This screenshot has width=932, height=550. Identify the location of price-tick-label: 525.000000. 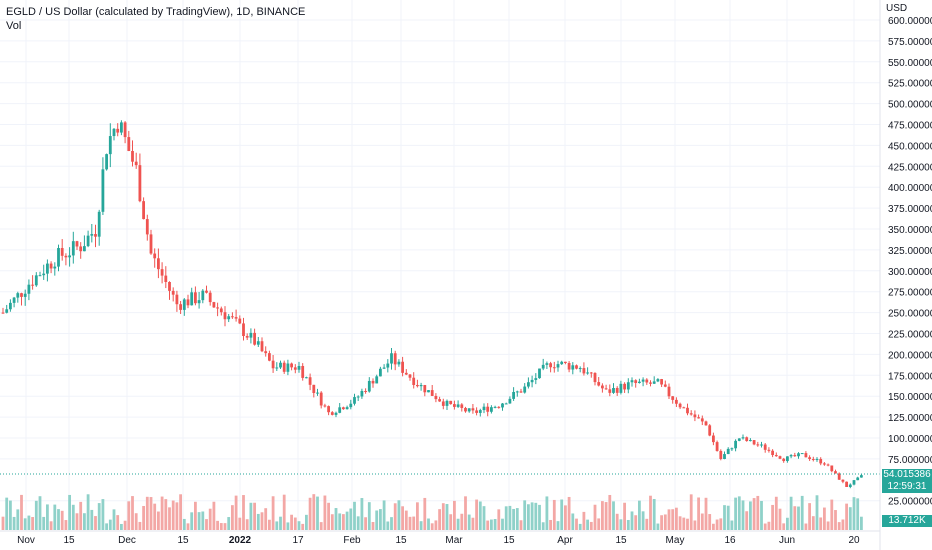
(910, 84).